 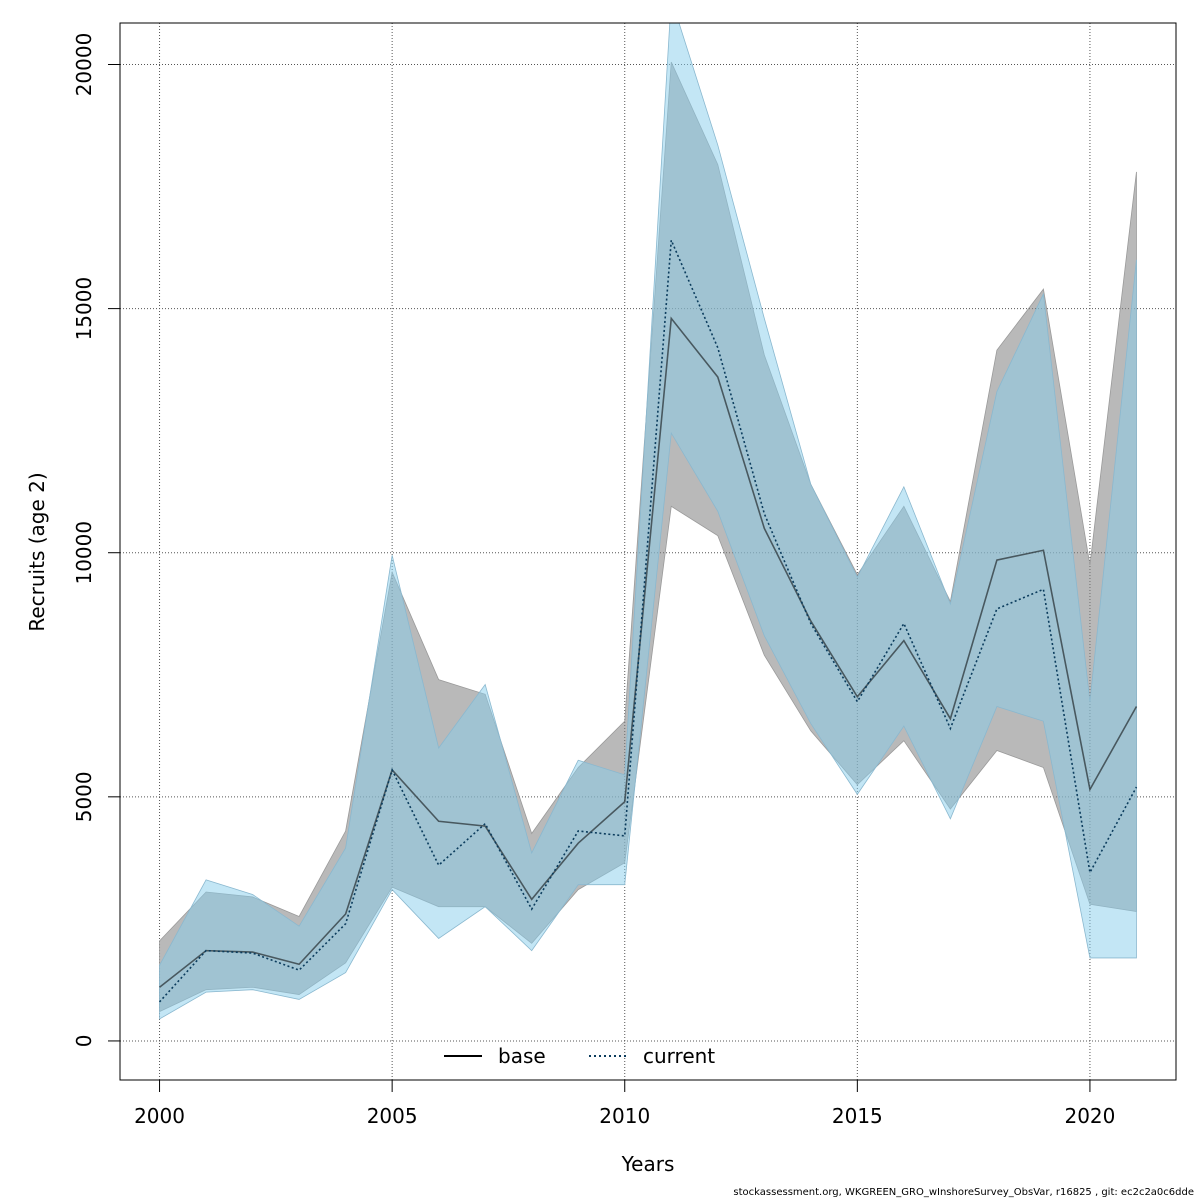 What do you see at coordinates (84, 553) in the screenshot?
I see `y-tick-label-10000: 10000` at bounding box center [84, 553].